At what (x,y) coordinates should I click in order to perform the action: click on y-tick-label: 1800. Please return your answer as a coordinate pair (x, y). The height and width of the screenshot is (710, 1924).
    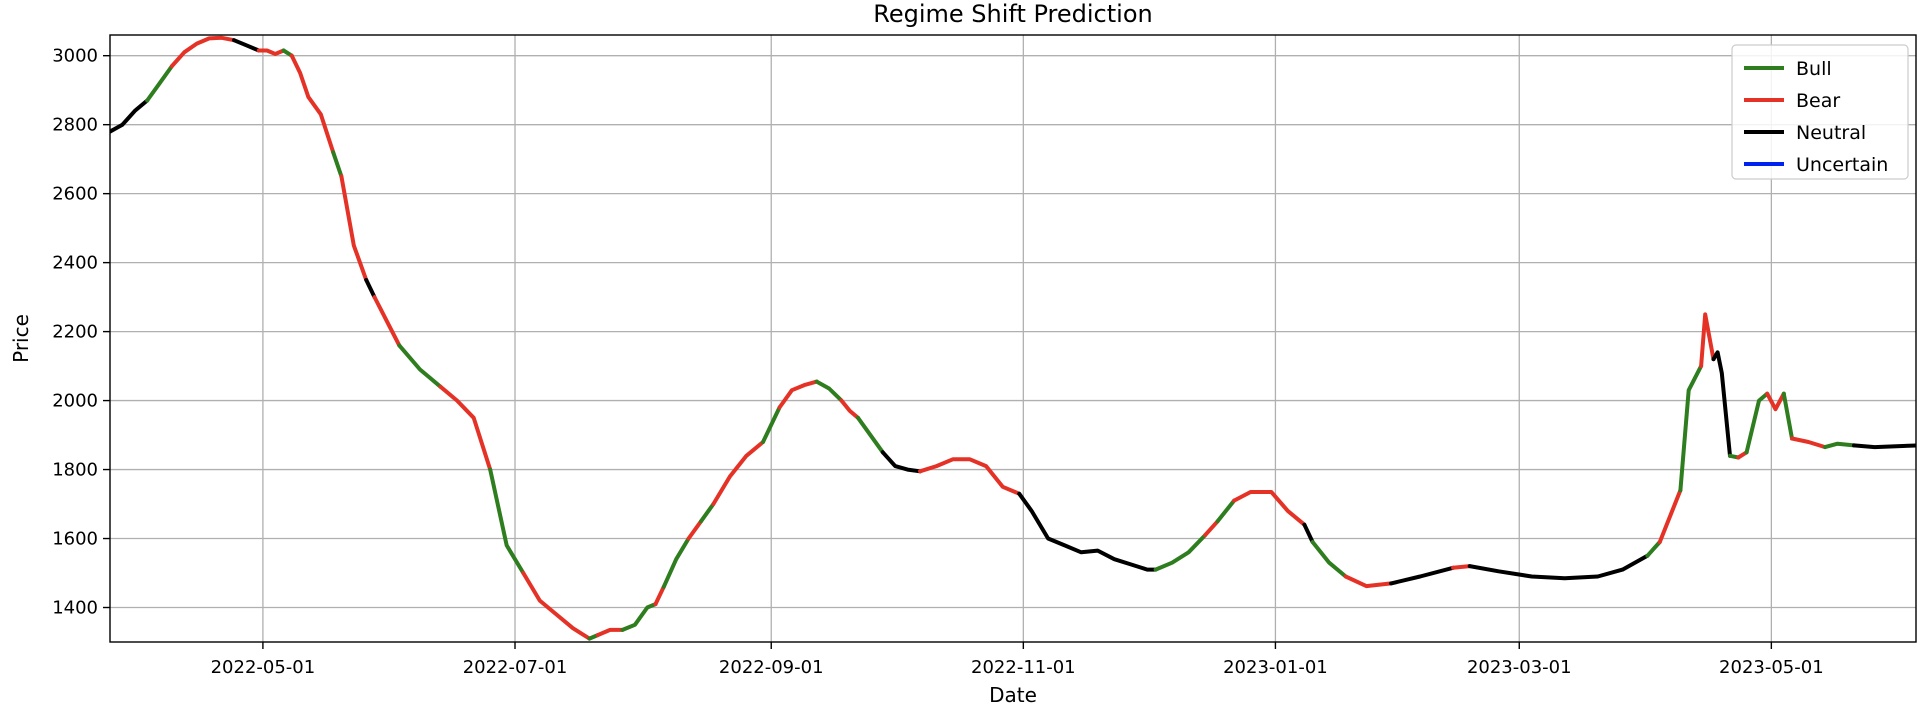
    Looking at the image, I should click on (75, 470).